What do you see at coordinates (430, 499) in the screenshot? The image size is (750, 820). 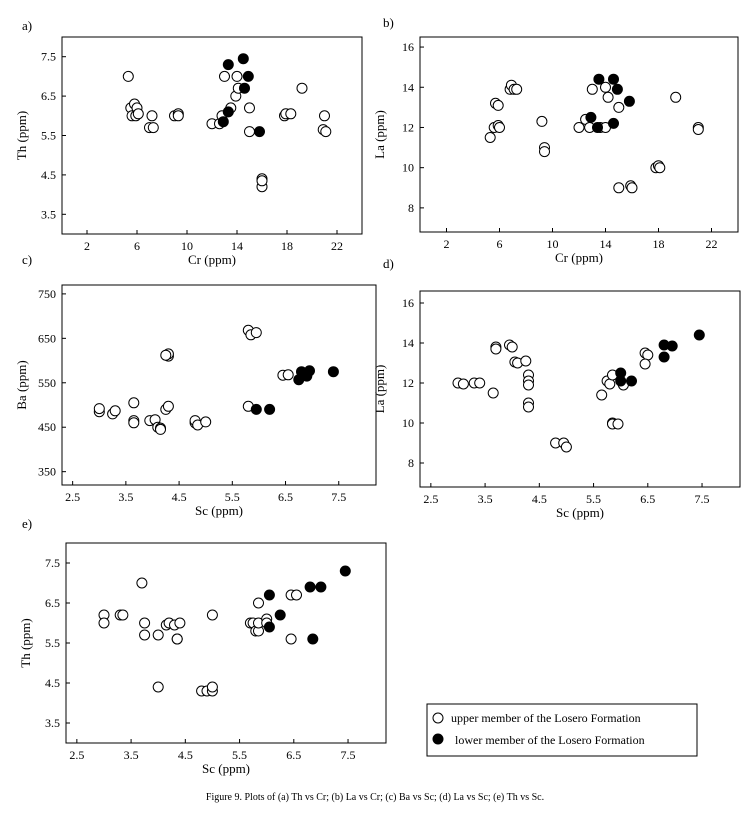 I see `x-tick-label: 2.5` at bounding box center [430, 499].